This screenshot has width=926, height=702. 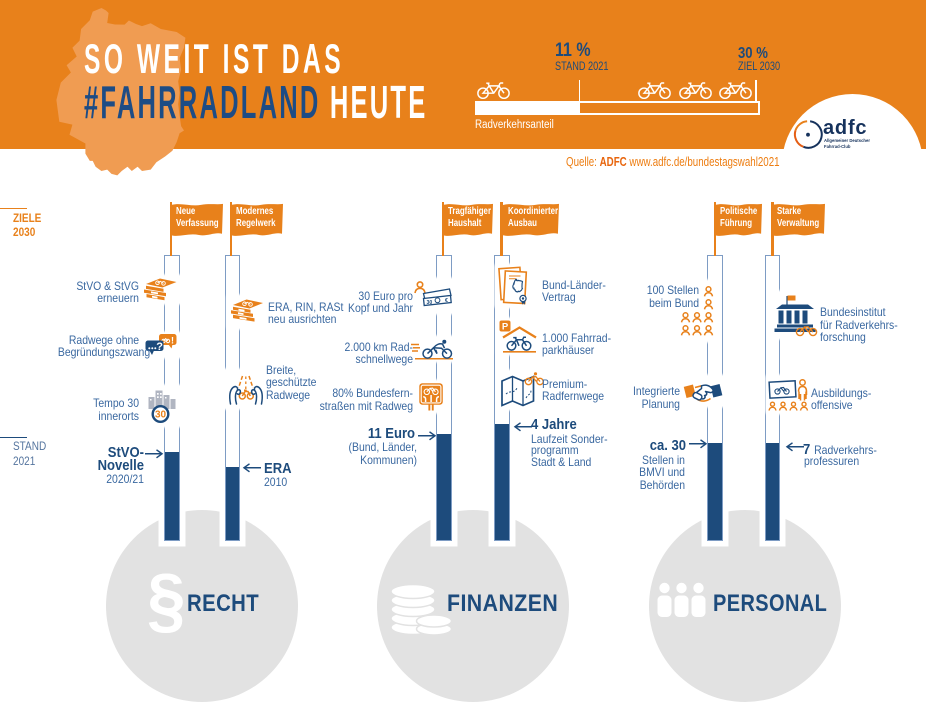 I want to click on svg-text: P, so click(x=505, y=327).